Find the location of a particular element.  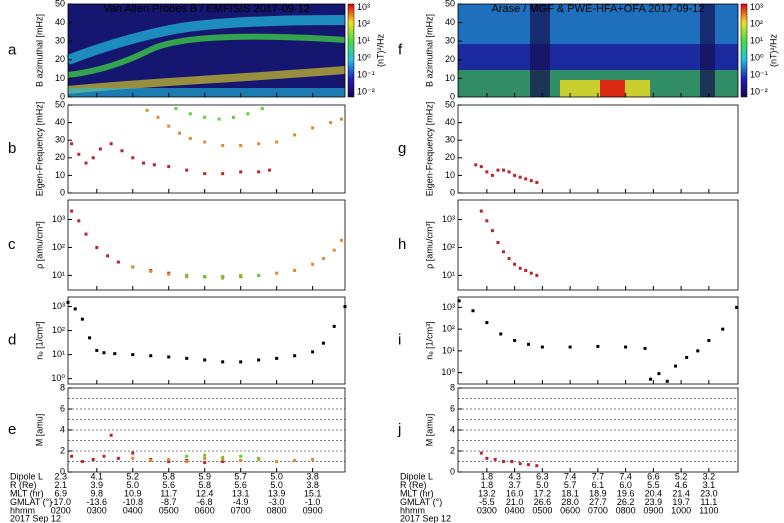

row-value: 17.2 is located at coordinates (543, 493).